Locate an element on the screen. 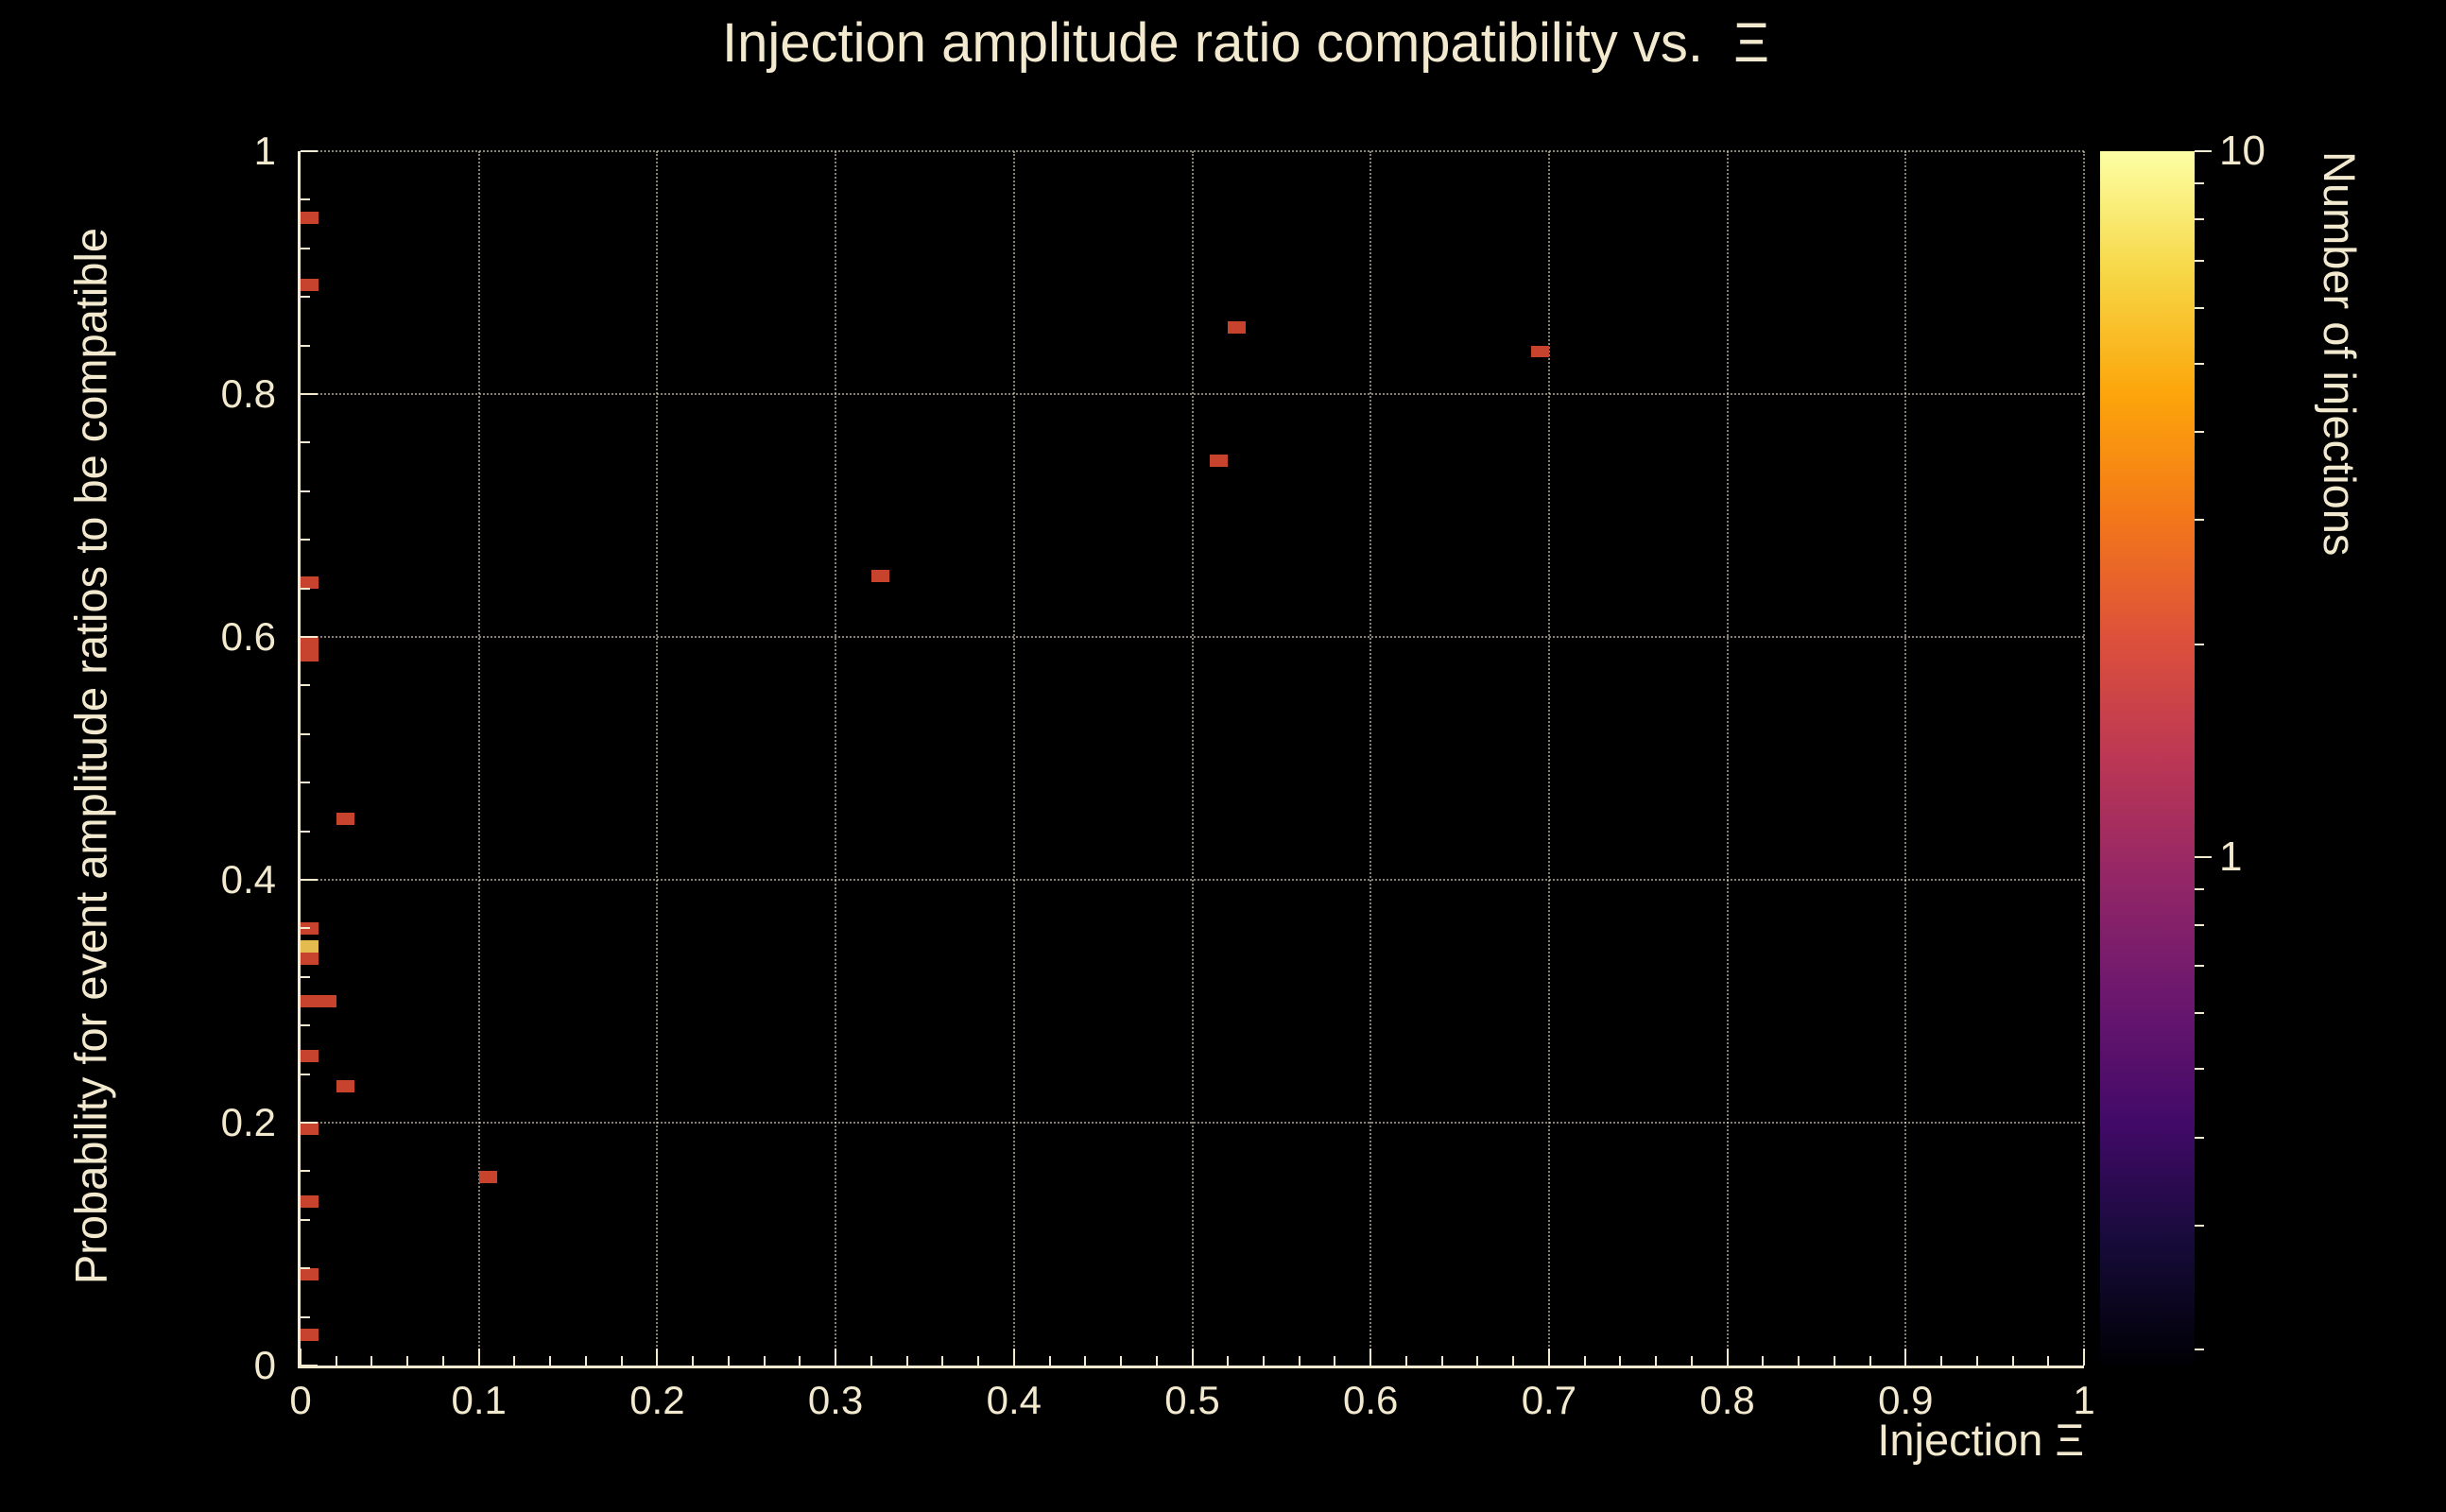  x-tick-label: 0.5 is located at coordinates (1192, 1400).